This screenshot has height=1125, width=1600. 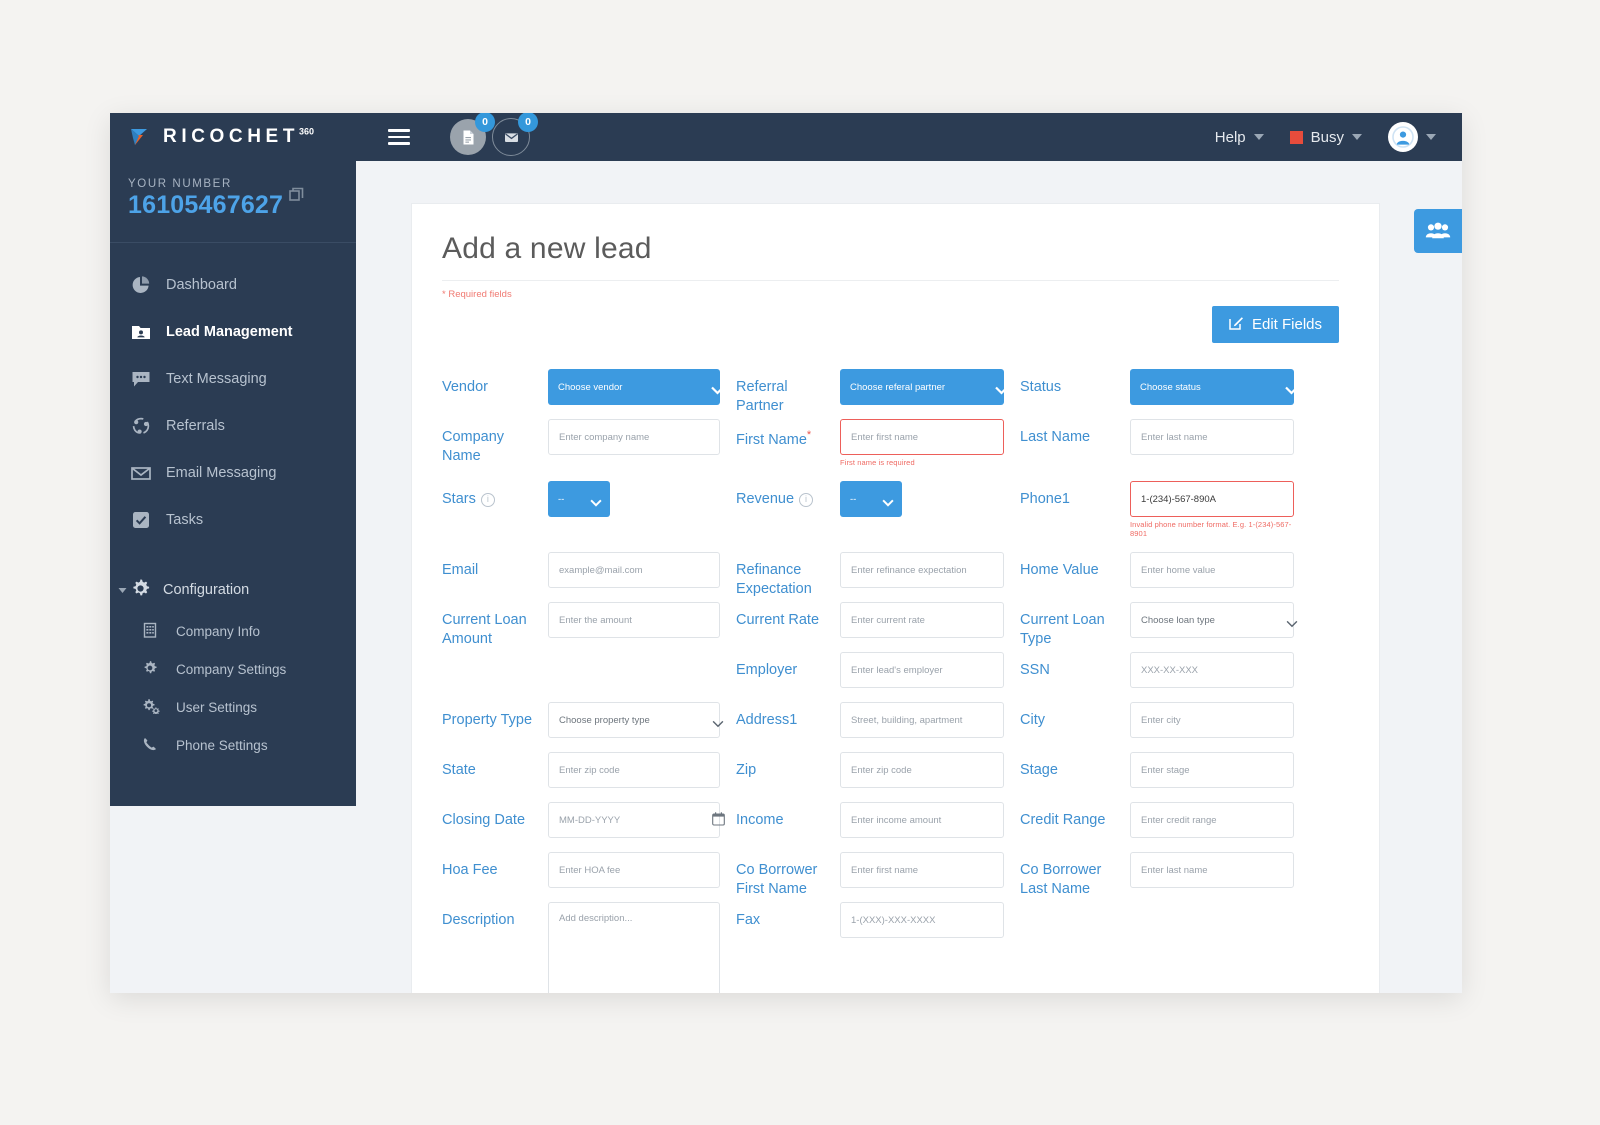 I want to click on co-borrower-last-name-input, so click(x=1212, y=870).